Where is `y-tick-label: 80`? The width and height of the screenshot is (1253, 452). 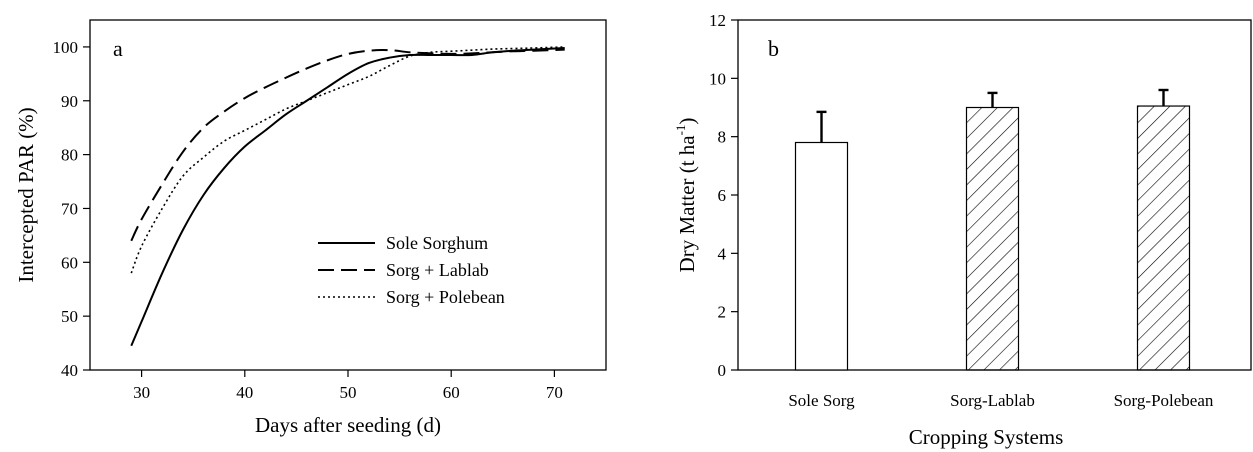
y-tick-label: 80 is located at coordinates (69, 155).